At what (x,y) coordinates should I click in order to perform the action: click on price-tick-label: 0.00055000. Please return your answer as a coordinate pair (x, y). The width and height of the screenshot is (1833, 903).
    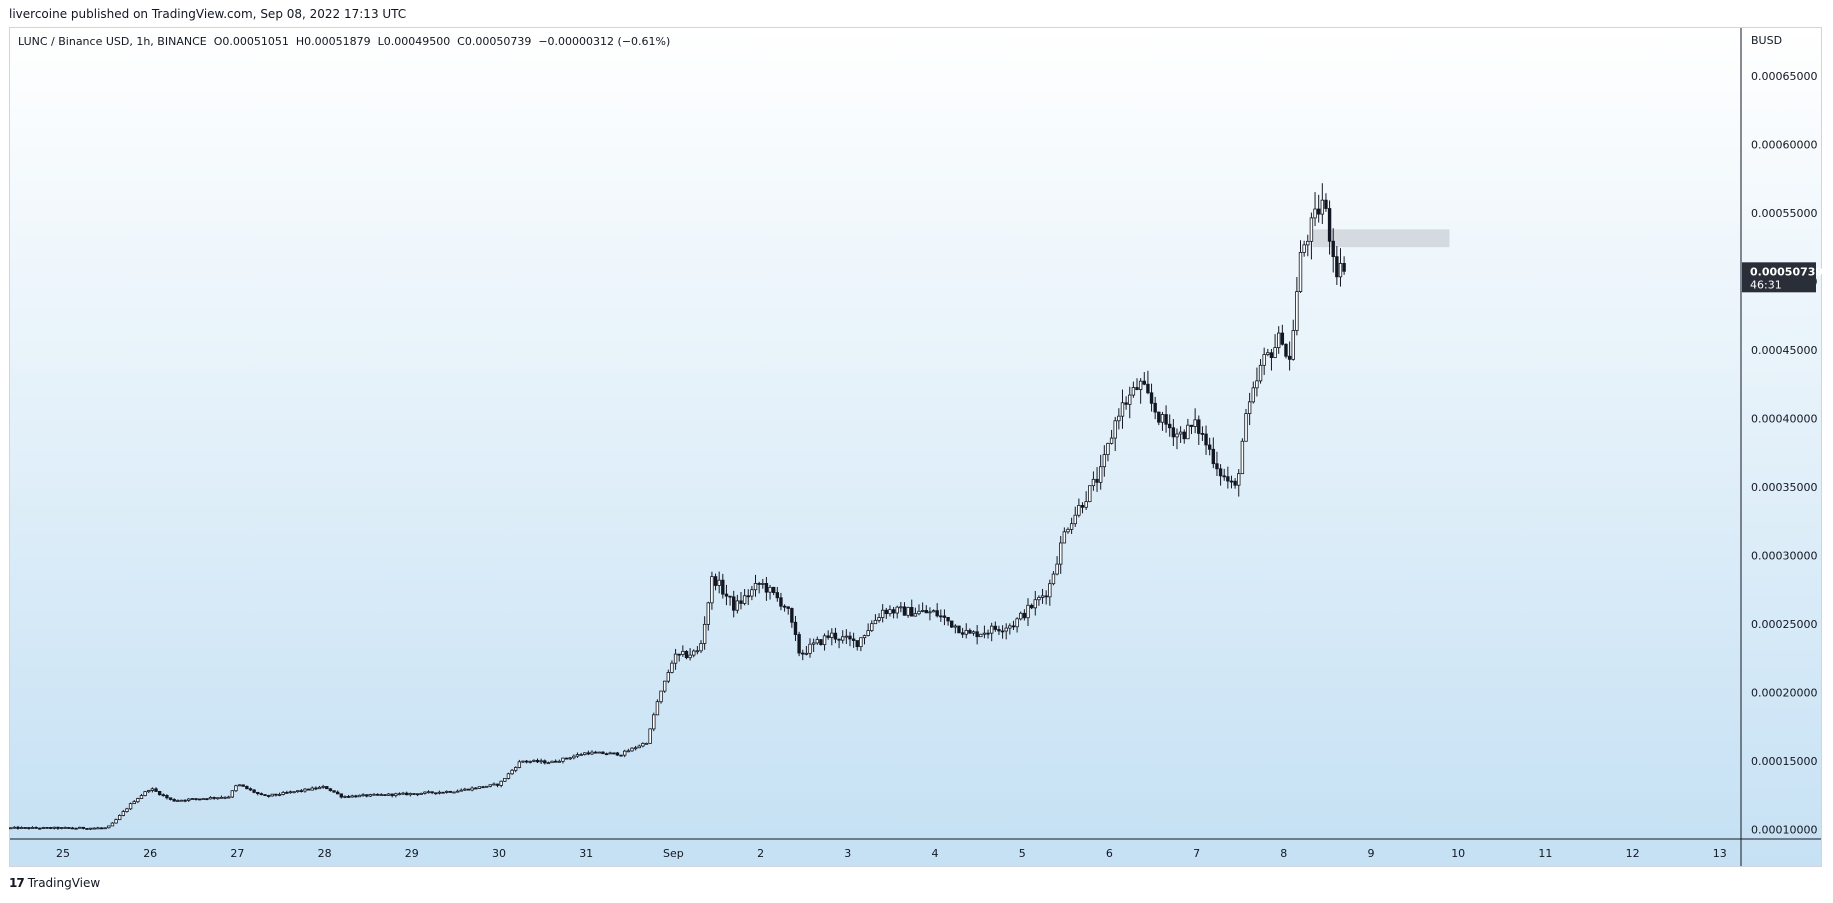
    Looking at the image, I should click on (1784, 213).